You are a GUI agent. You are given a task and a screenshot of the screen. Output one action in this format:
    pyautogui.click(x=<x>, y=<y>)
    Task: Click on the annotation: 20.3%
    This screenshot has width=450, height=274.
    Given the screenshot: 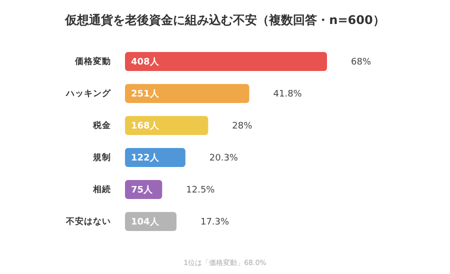 What is the action you would take?
    pyautogui.click(x=223, y=159)
    